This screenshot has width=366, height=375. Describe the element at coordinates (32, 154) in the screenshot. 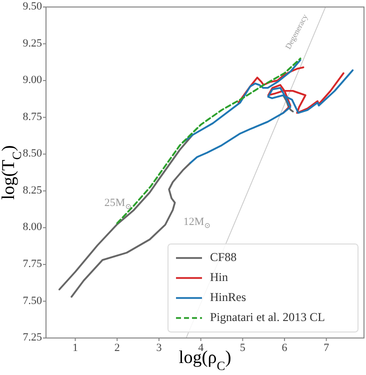

I see `y-tick-label: 8.50` at that location.